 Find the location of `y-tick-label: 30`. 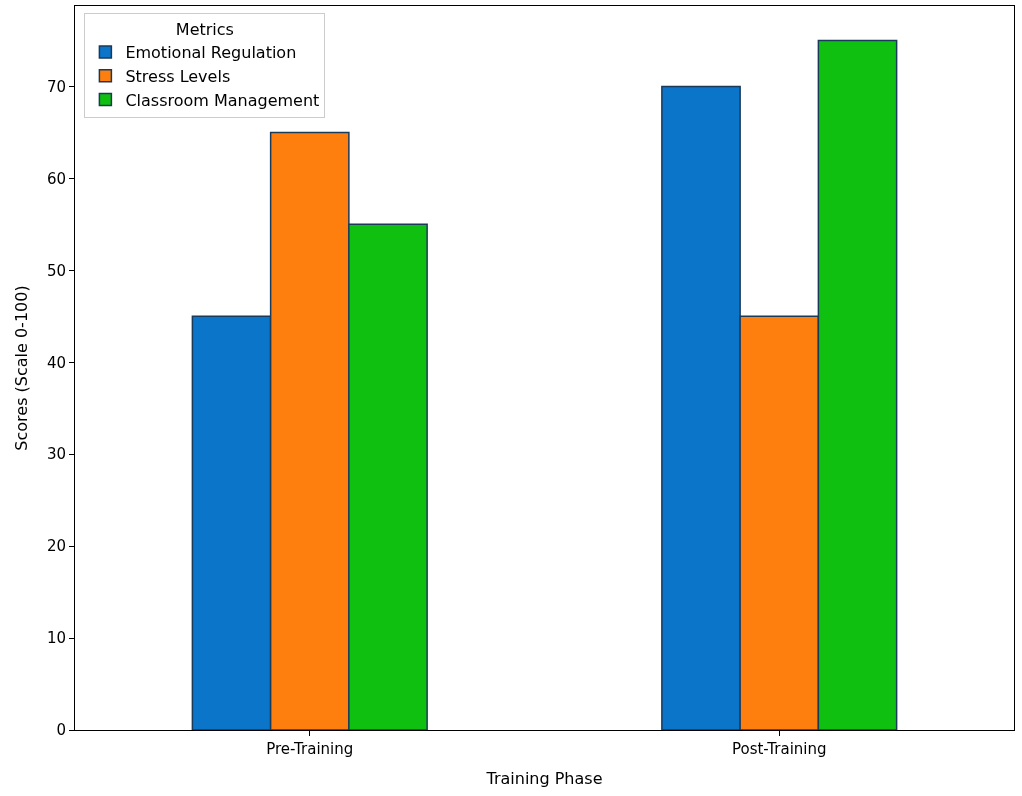

y-tick-label: 30 is located at coordinates (56, 454).